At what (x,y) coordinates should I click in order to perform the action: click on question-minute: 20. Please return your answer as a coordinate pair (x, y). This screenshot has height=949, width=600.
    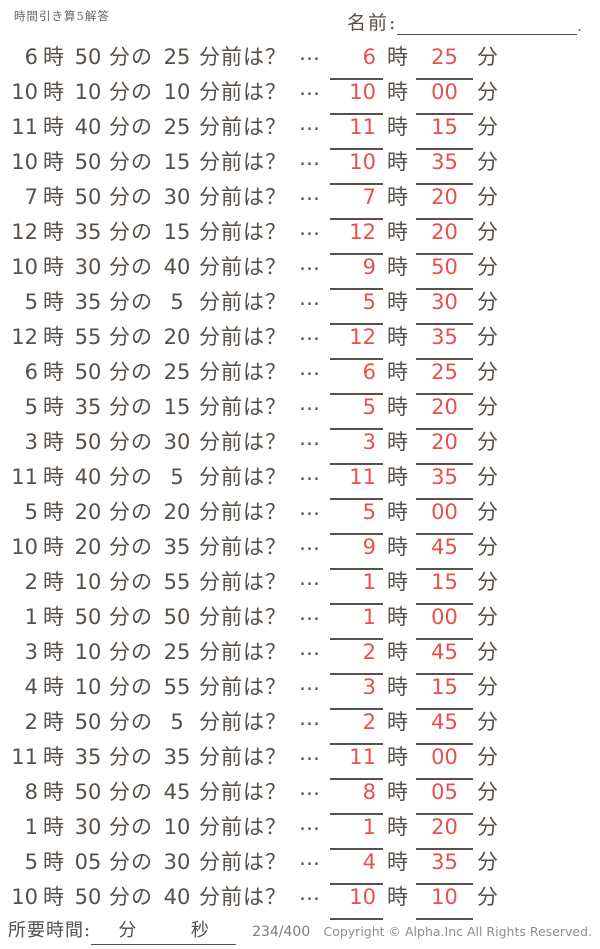
    Looking at the image, I should click on (88, 547).